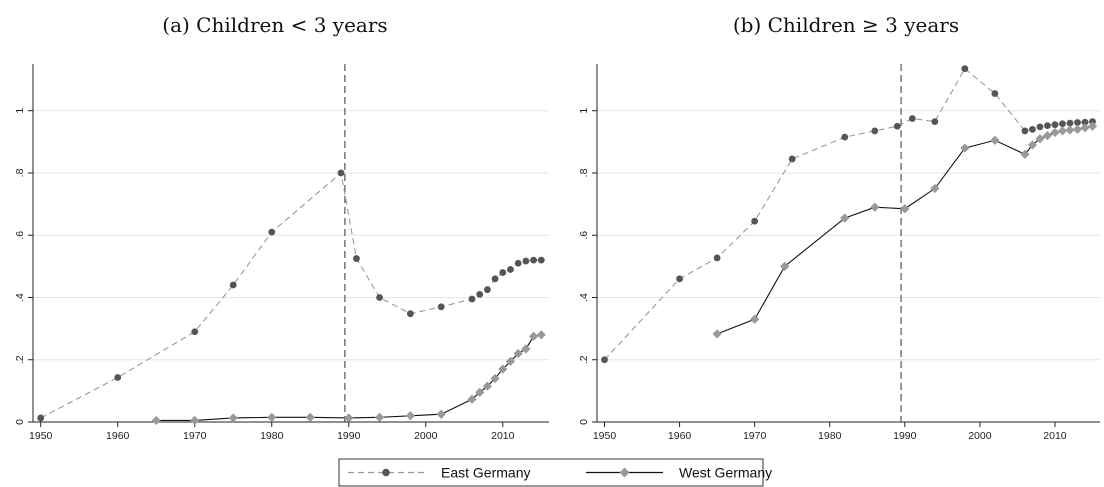 Image resolution: width=1104 pixels, height=487 pixels. I want to click on x-tick-label: 2010, so click(1055, 436).